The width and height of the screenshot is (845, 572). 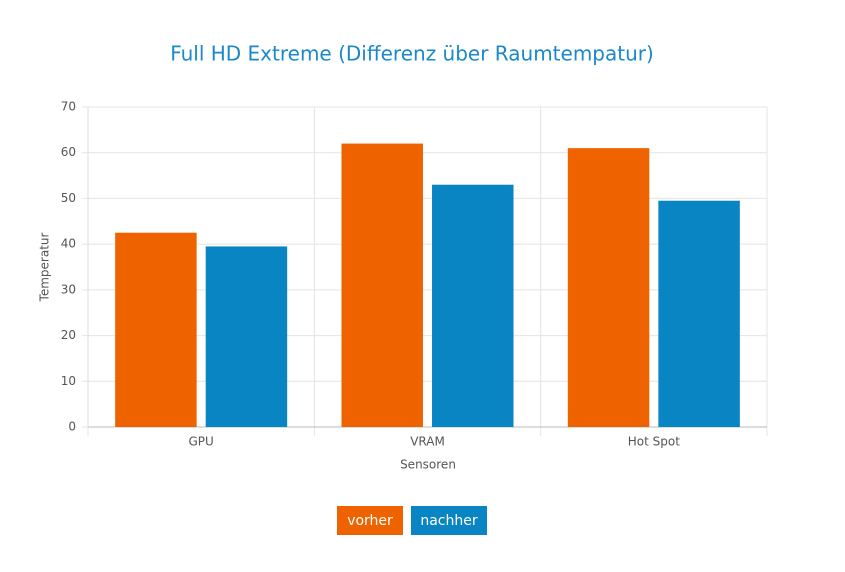 I want to click on y-tick-label: 50, so click(x=68, y=198).